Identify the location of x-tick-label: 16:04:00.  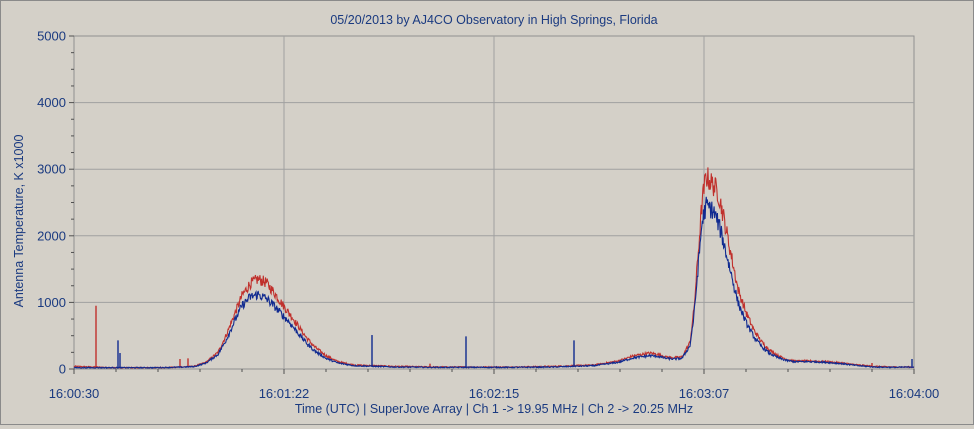
(914, 393).